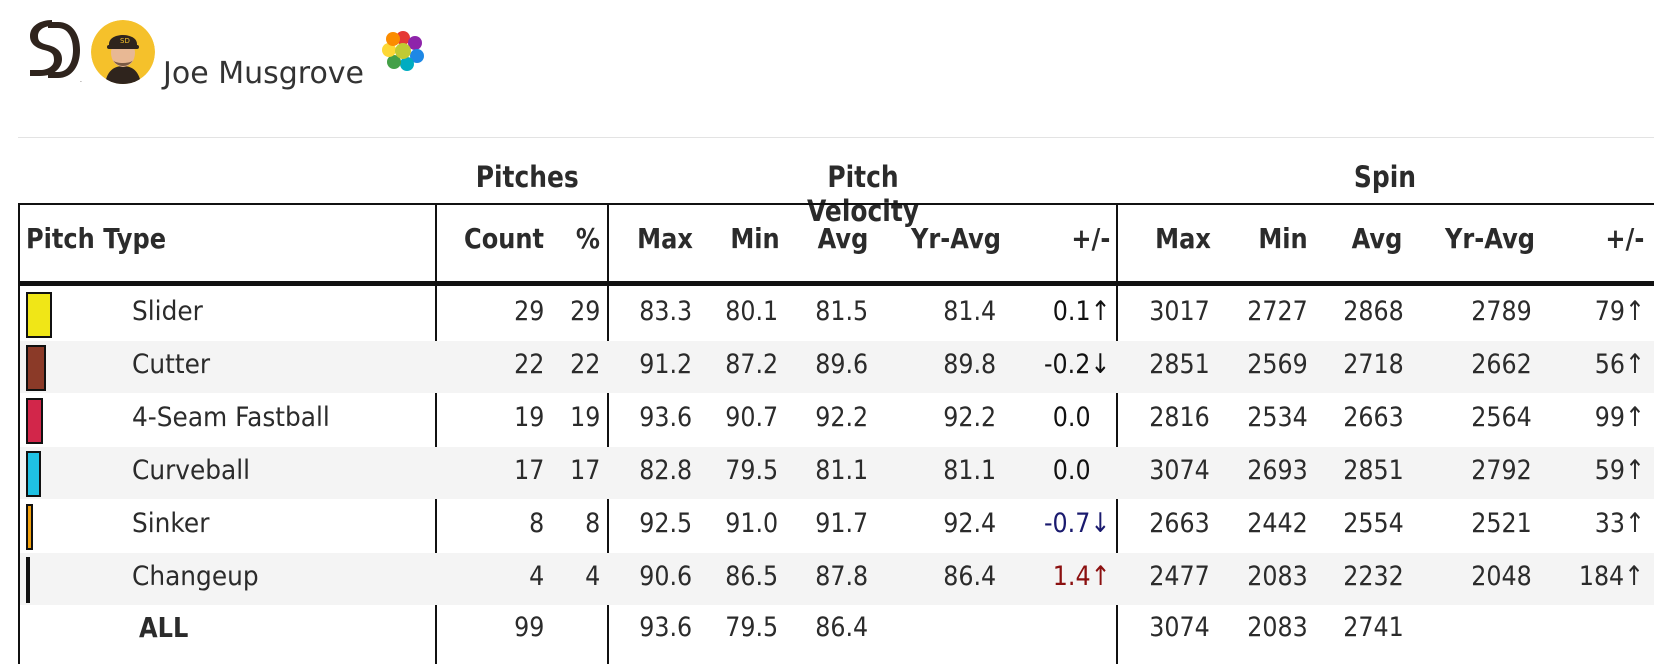 This screenshot has height=664, width=1654. I want to click on cell-count: 19, so click(528, 417).